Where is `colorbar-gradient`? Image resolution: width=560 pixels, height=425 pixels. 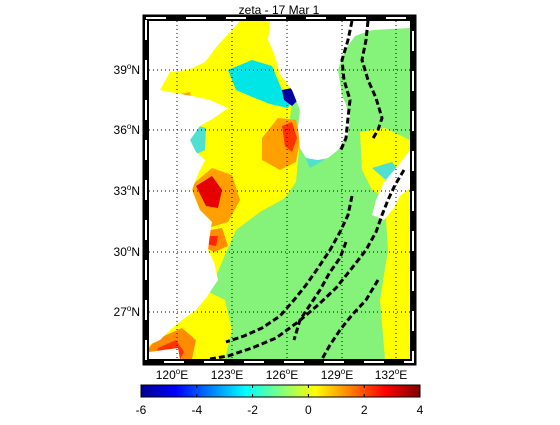 colorbar-gradient is located at coordinates (280, 391).